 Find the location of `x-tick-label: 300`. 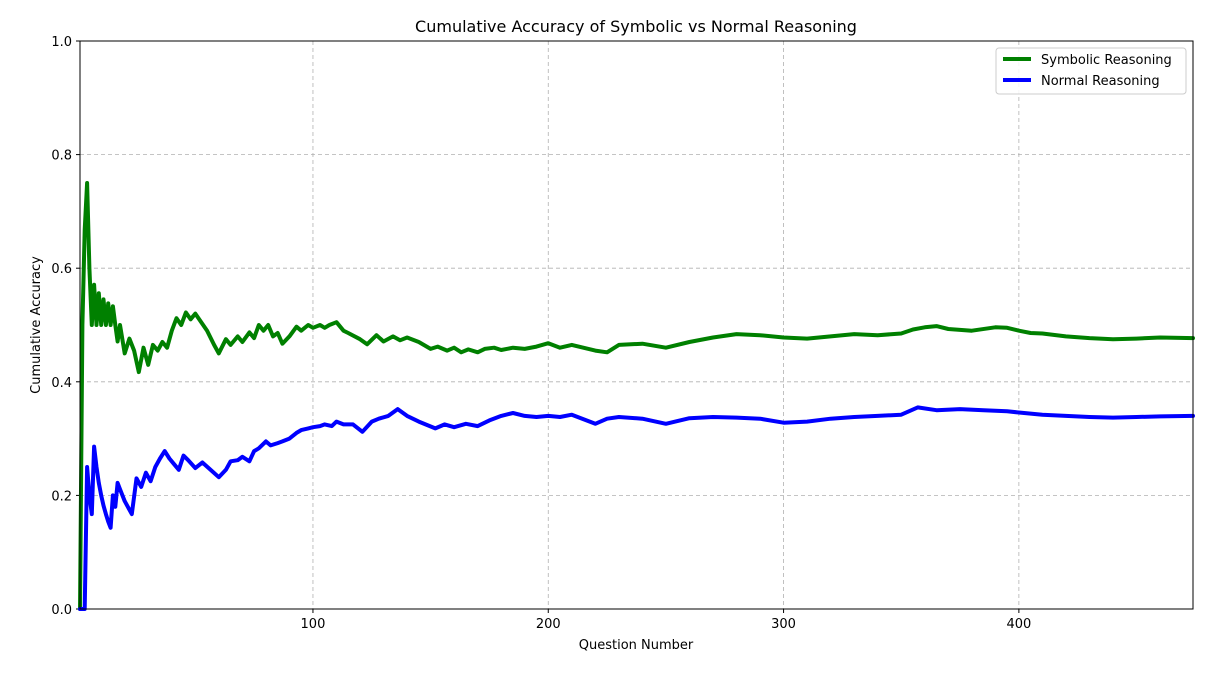

x-tick-label: 300 is located at coordinates (783, 624).